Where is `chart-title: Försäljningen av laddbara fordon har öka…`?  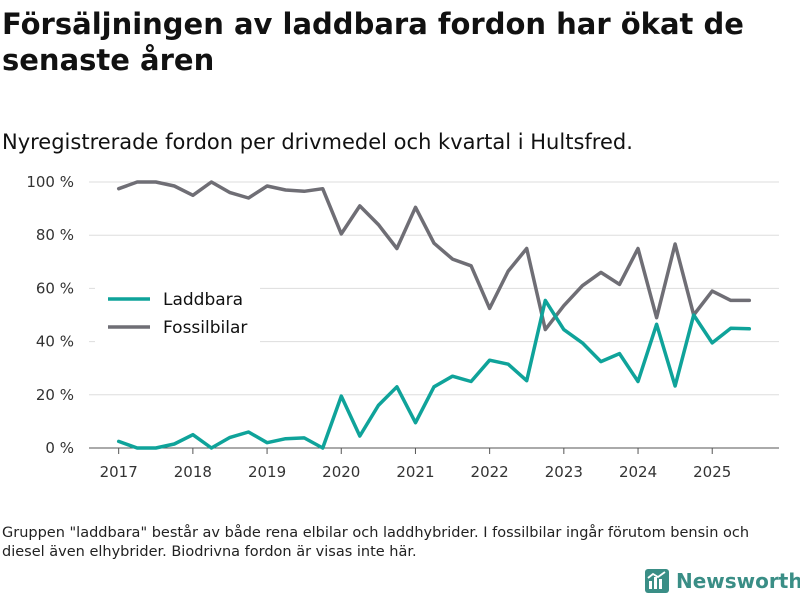
chart-title: Försäljningen av laddbara fordon har öka… is located at coordinates (373, 42).